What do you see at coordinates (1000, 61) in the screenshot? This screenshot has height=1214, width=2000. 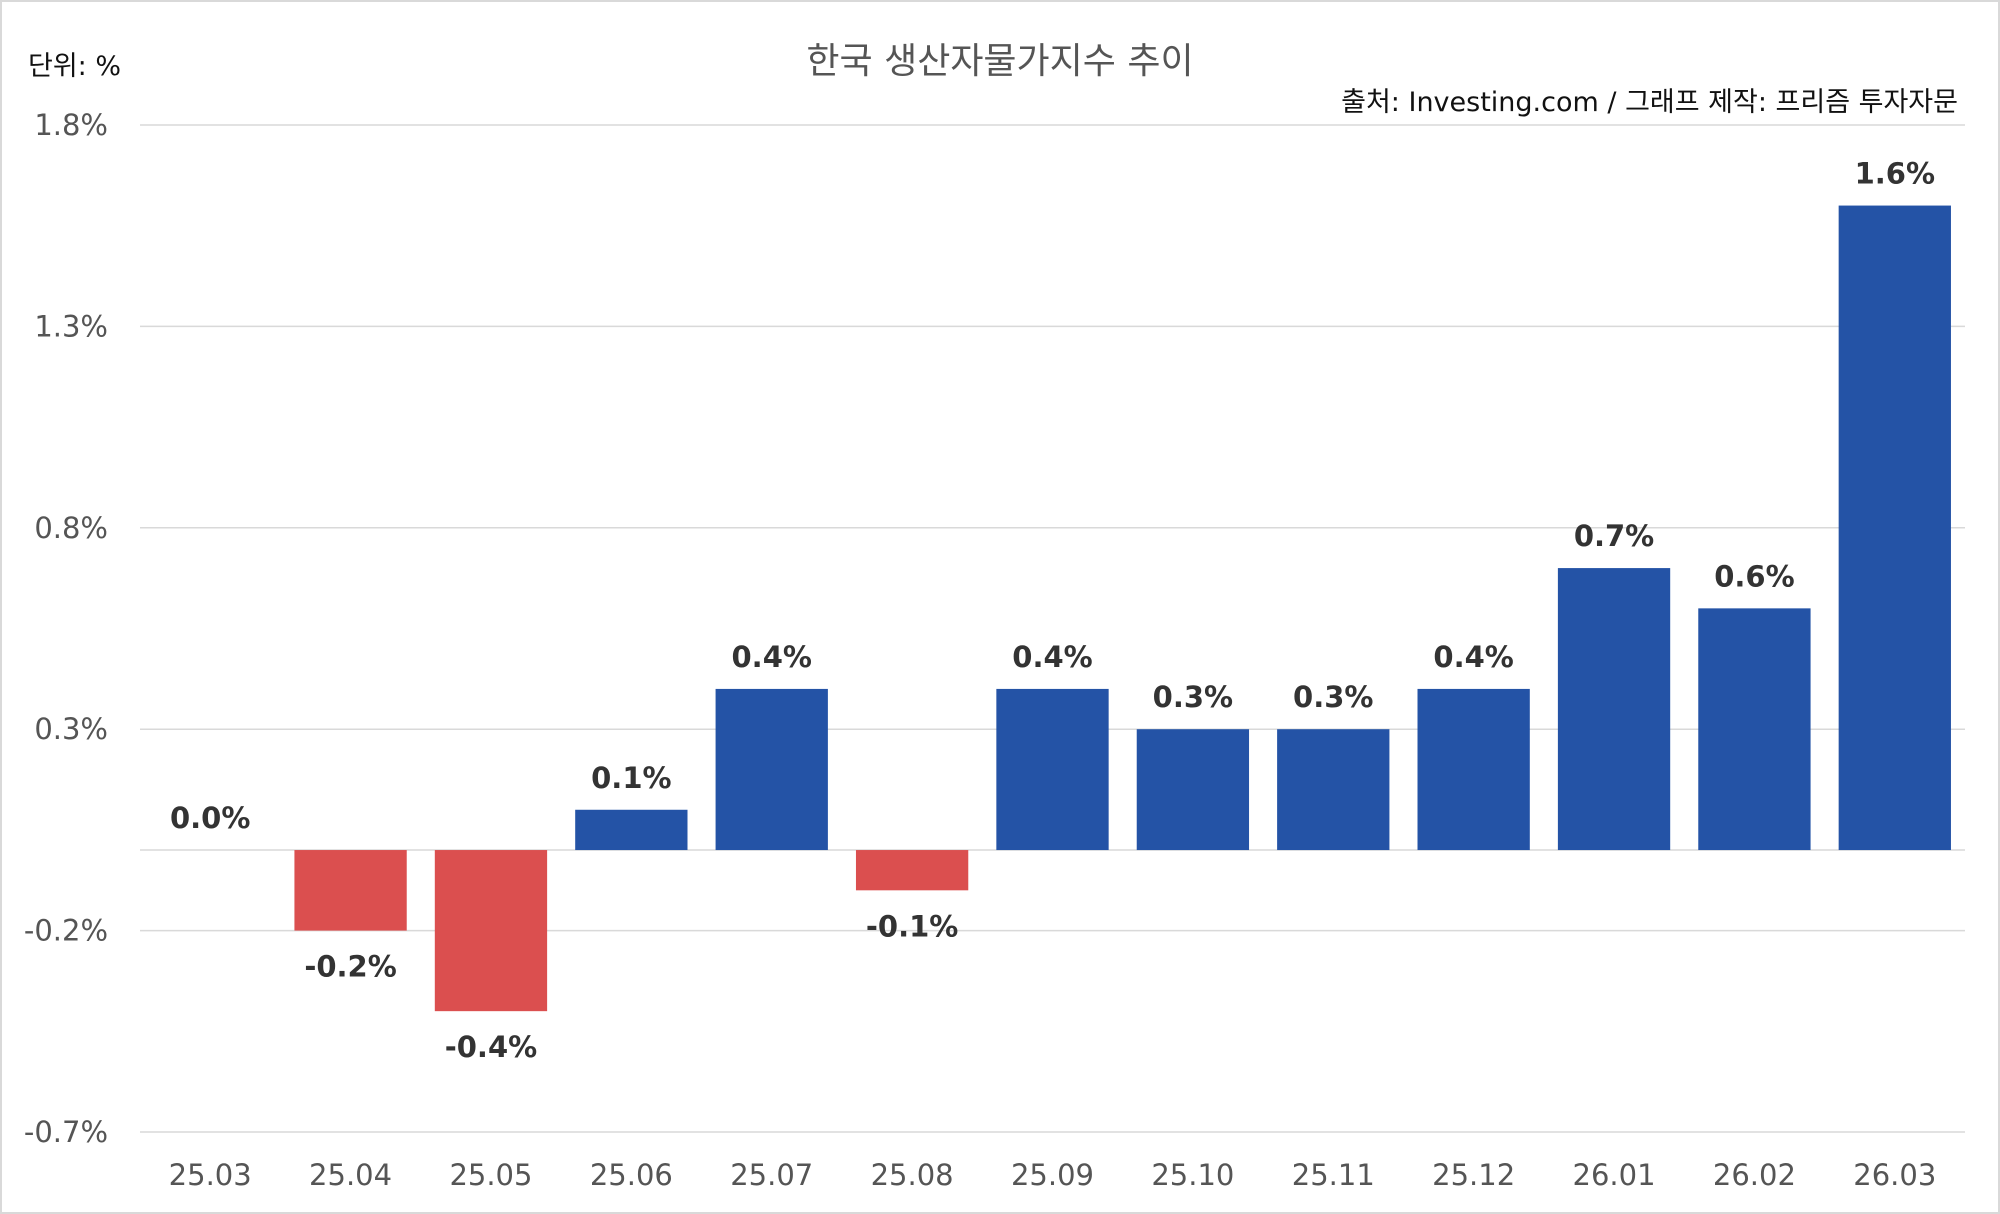 I see `chart-title: 한국 생산자물가지수 추이` at bounding box center [1000, 61].